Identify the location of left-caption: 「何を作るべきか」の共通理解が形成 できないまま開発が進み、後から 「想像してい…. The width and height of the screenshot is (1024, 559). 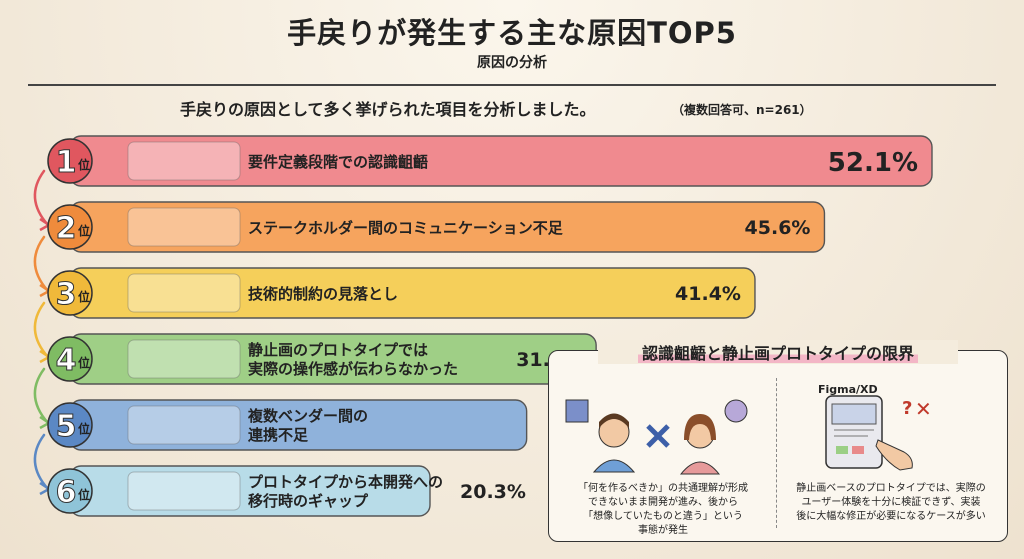
(663, 510).